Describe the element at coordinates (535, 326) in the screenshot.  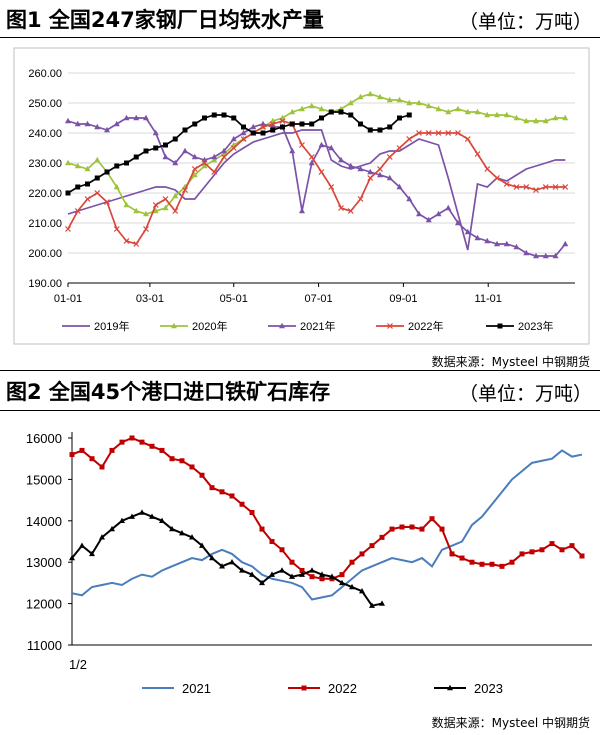
I see `legend-label: 2023年` at that location.